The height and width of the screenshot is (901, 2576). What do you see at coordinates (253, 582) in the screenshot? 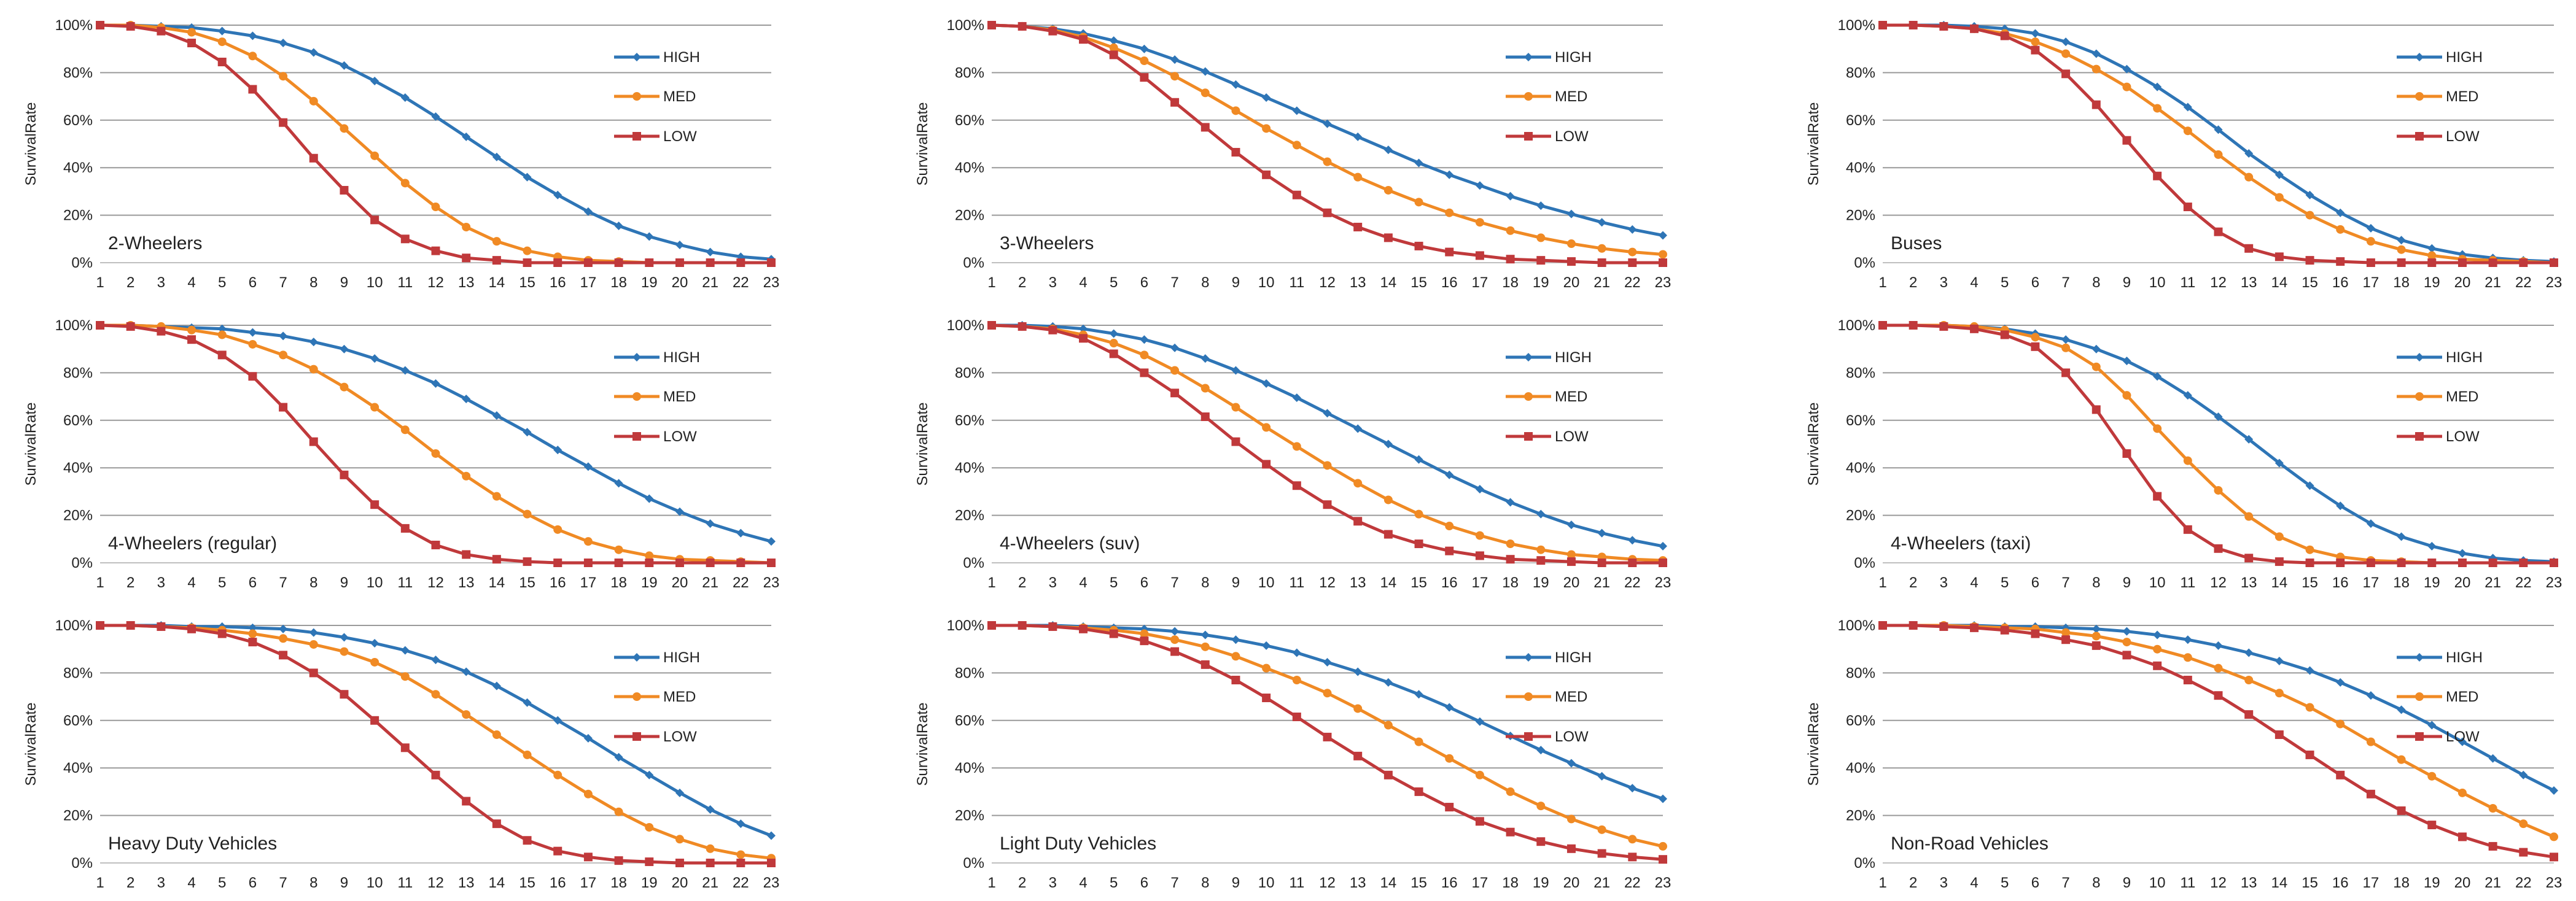
I see `x-tick-label: 6` at bounding box center [253, 582].